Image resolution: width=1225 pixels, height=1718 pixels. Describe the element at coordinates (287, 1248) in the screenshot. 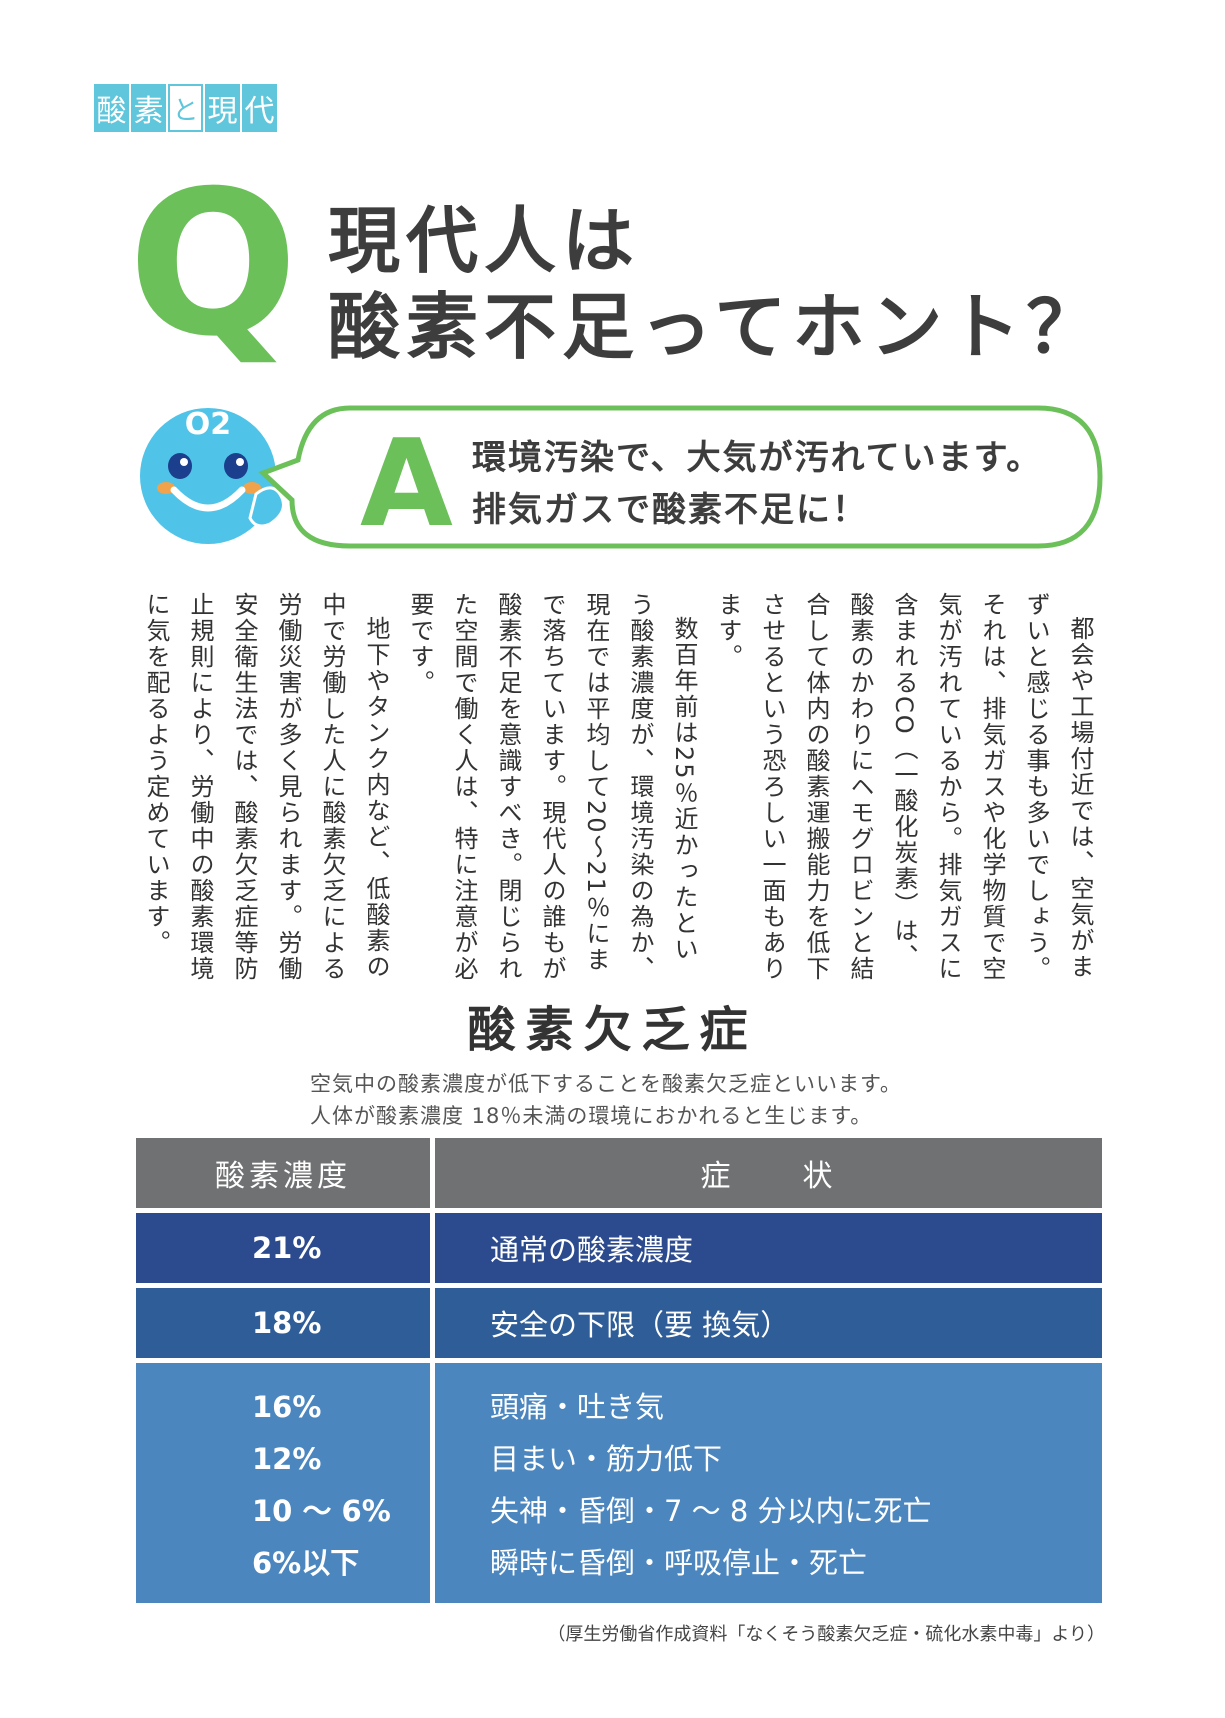

I see `concentration-value: 21%` at that location.